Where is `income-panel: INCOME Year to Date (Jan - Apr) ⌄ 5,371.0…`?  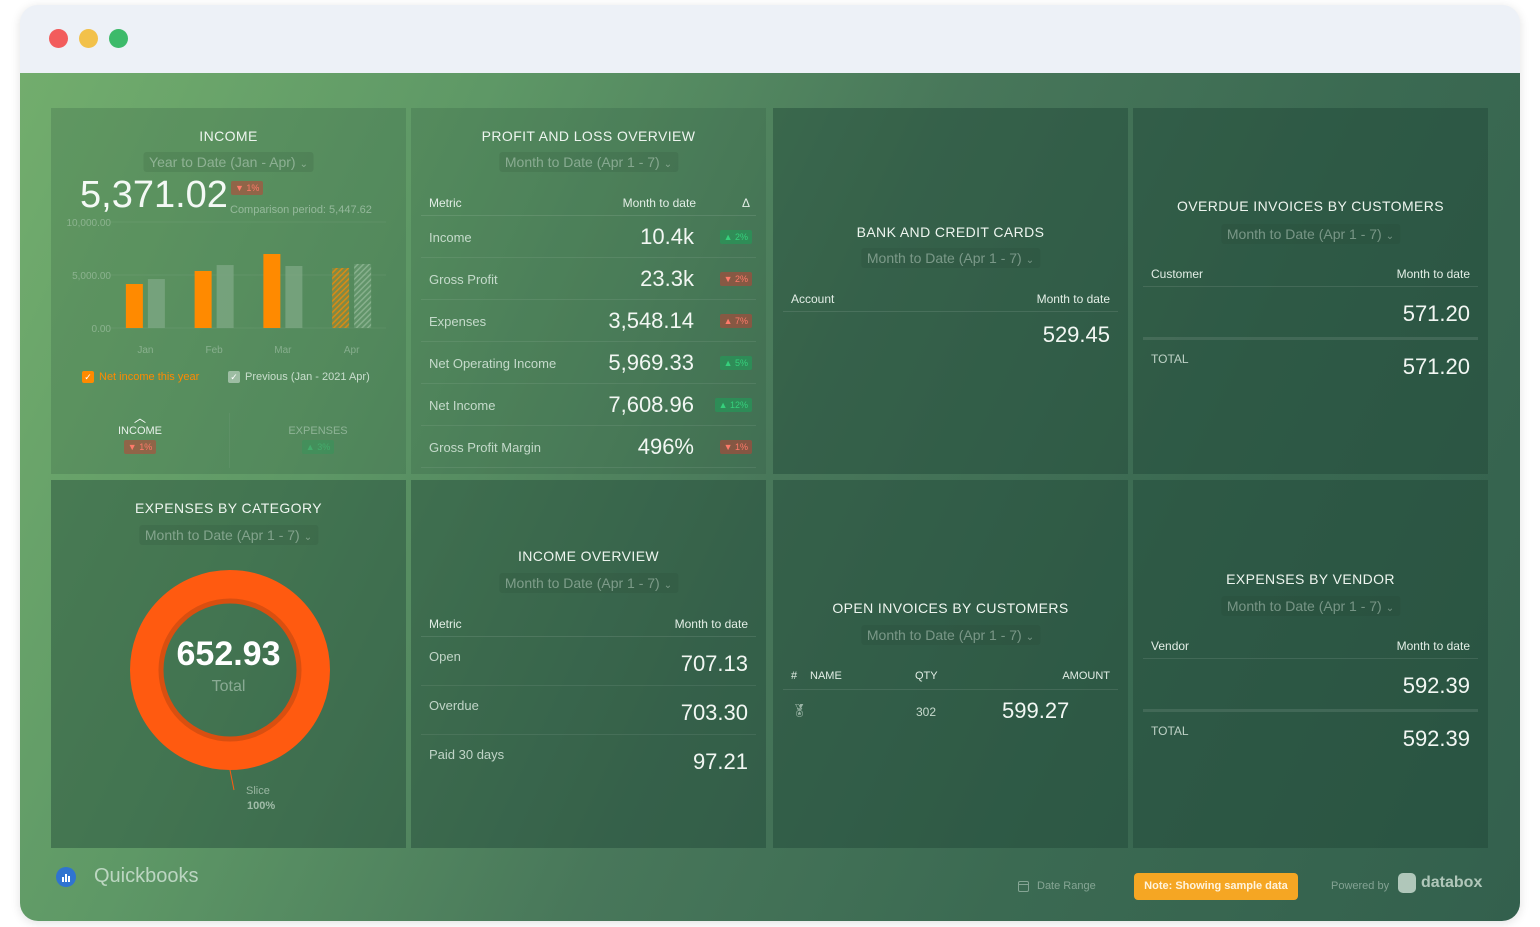 income-panel: INCOME Year to Date (Jan - Apr) ⌄ 5,371.0… is located at coordinates (228, 291).